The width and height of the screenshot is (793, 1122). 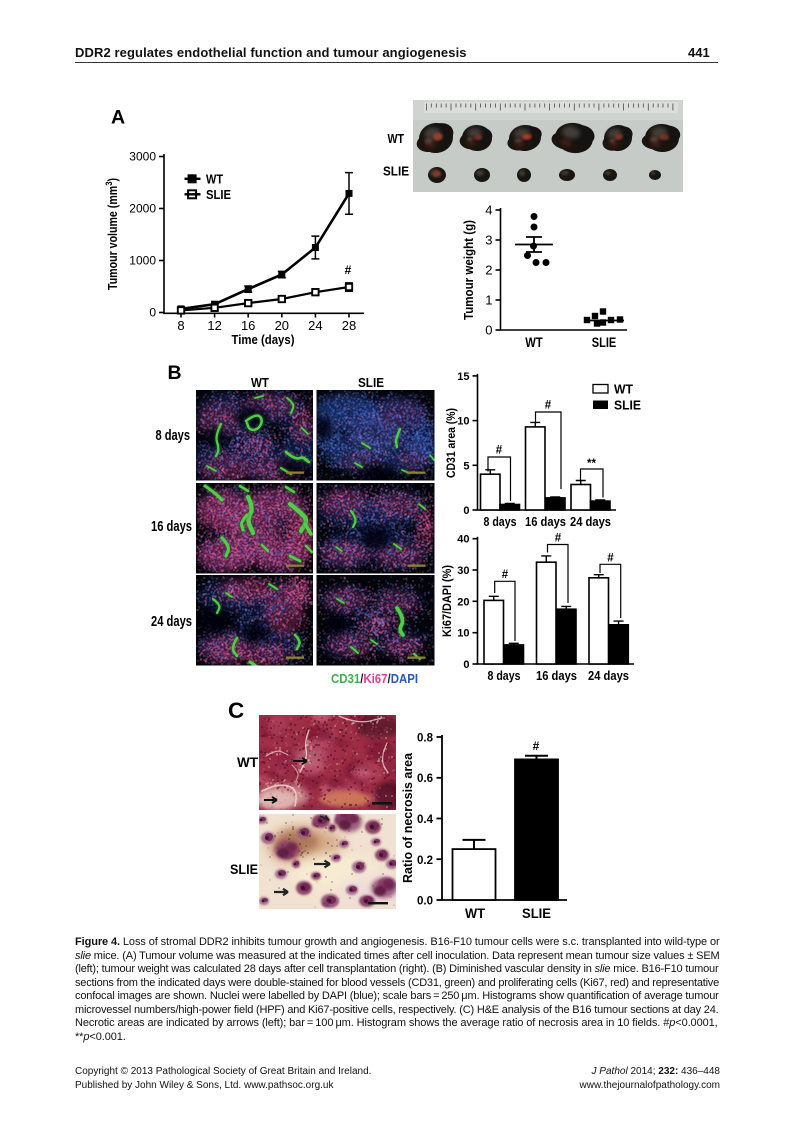 What do you see at coordinates (488, 270) in the screenshot?
I see `svg-text: 2` at bounding box center [488, 270].